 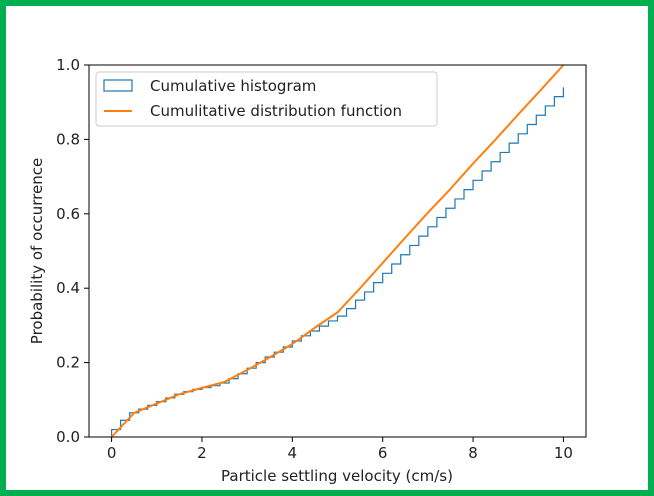 I want to click on y-tick-label: 0.4, so click(x=68, y=288).